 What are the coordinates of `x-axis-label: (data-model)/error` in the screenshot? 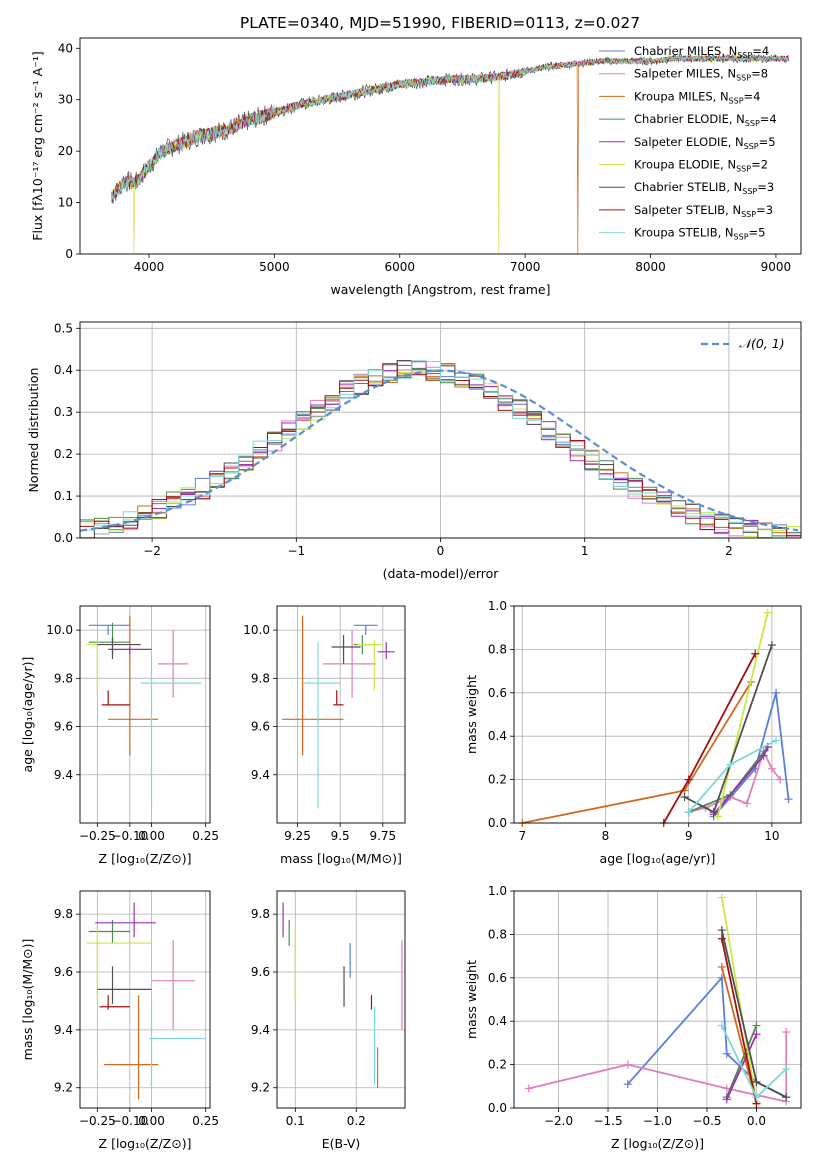 It's located at (441, 573).